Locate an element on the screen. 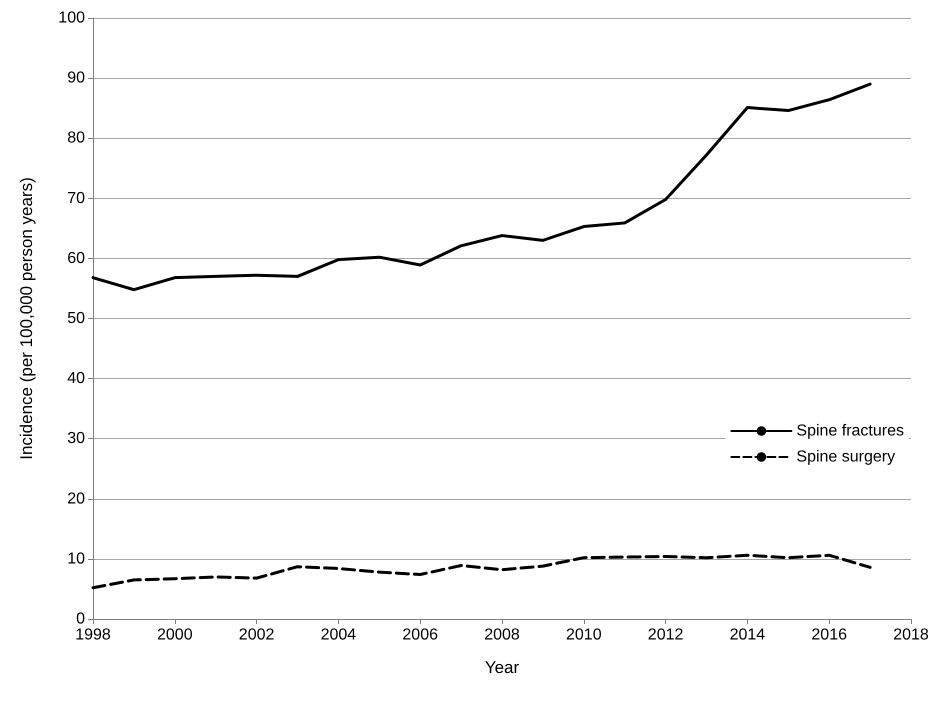 This screenshot has height=706, width=939. line-series is located at coordinates (482, 572).